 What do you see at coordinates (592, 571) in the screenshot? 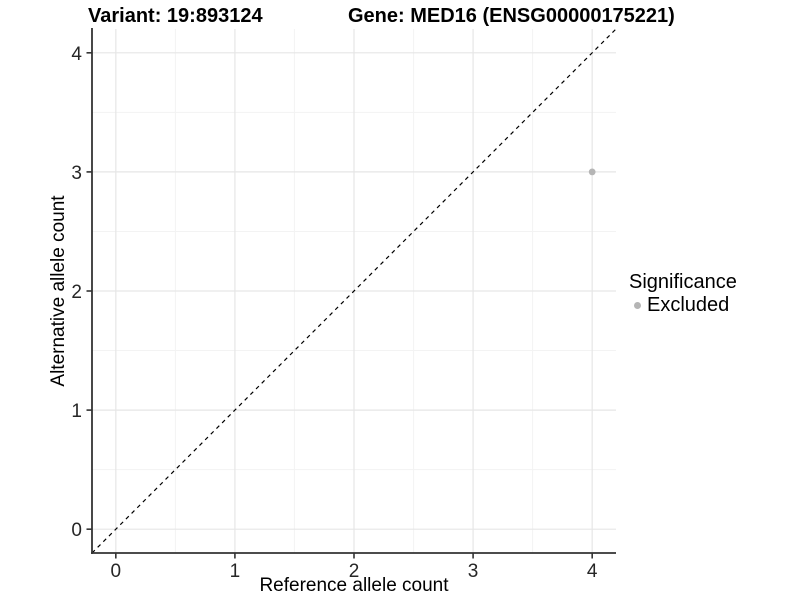
I see `x-tick-label: 4` at bounding box center [592, 571].